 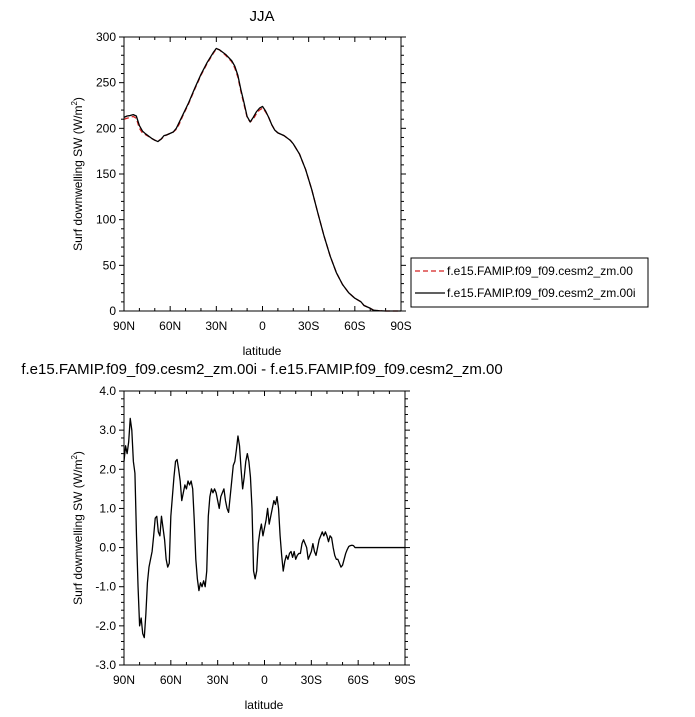 I want to click on bottom-y-axis-label: Surf downwelling SW (W/m2), so click(x=77, y=528).